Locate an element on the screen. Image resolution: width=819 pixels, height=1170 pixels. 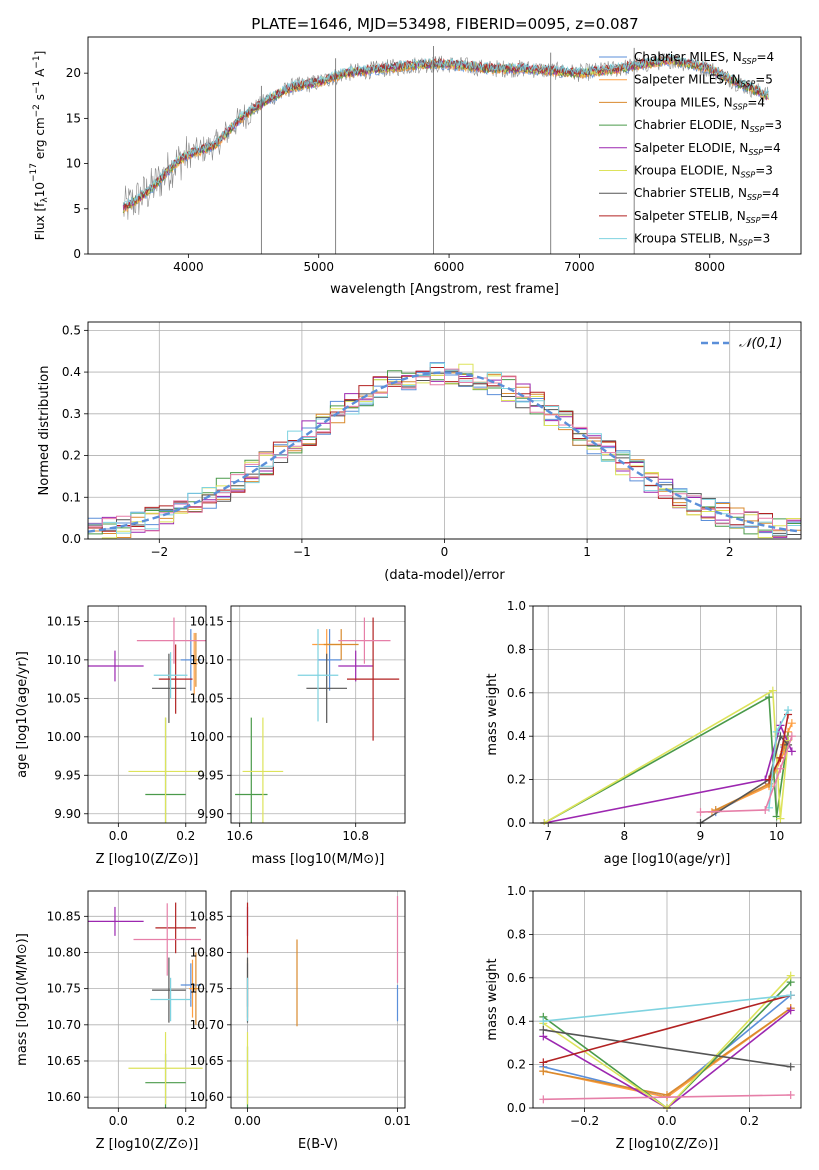
x-tick-label: 5000 is located at coordinates (318, 267).